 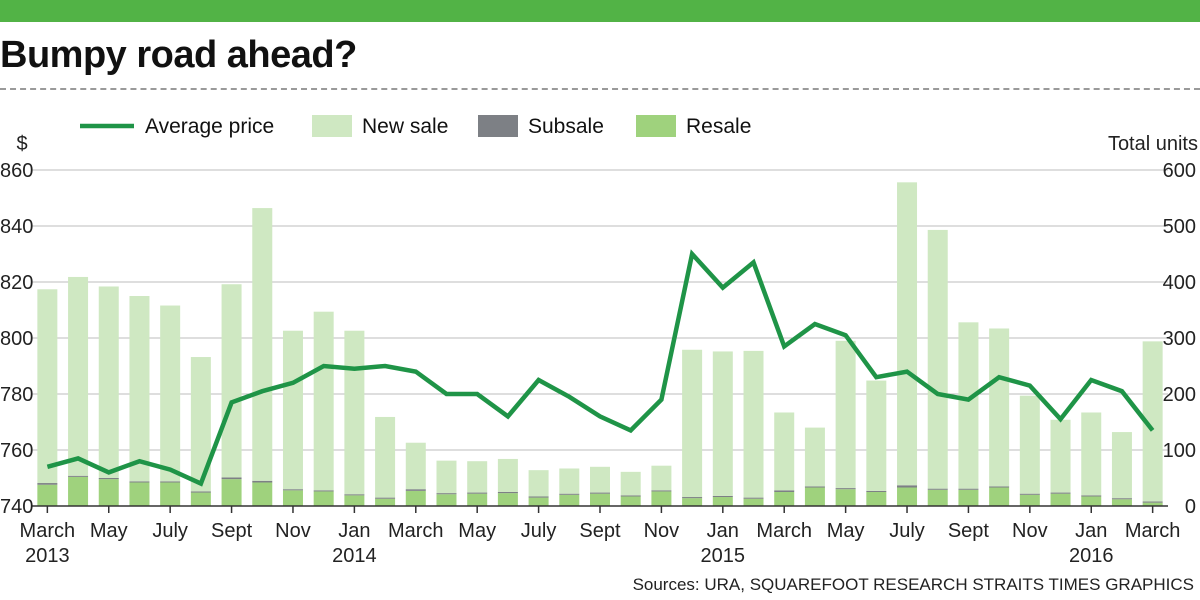 What do you see at coordinates (16, 171) in the screenshot?
I see `left-tick-label: 860` at bounding box center [16, 171].